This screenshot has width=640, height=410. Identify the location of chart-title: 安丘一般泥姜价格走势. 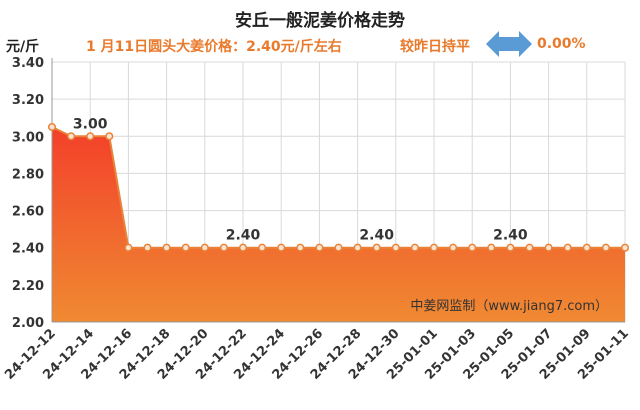
(320, 21).